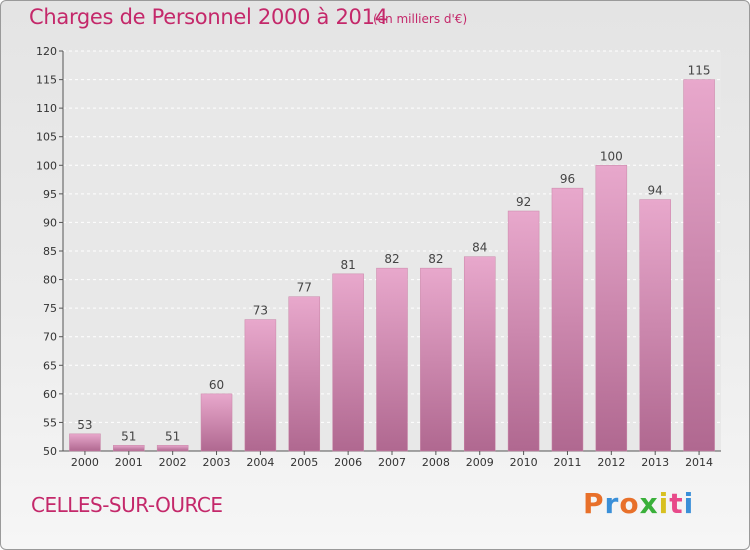 The height and width of the screenshot is (550, 750). I want to click on logo-letter: r, so click(612, 503).